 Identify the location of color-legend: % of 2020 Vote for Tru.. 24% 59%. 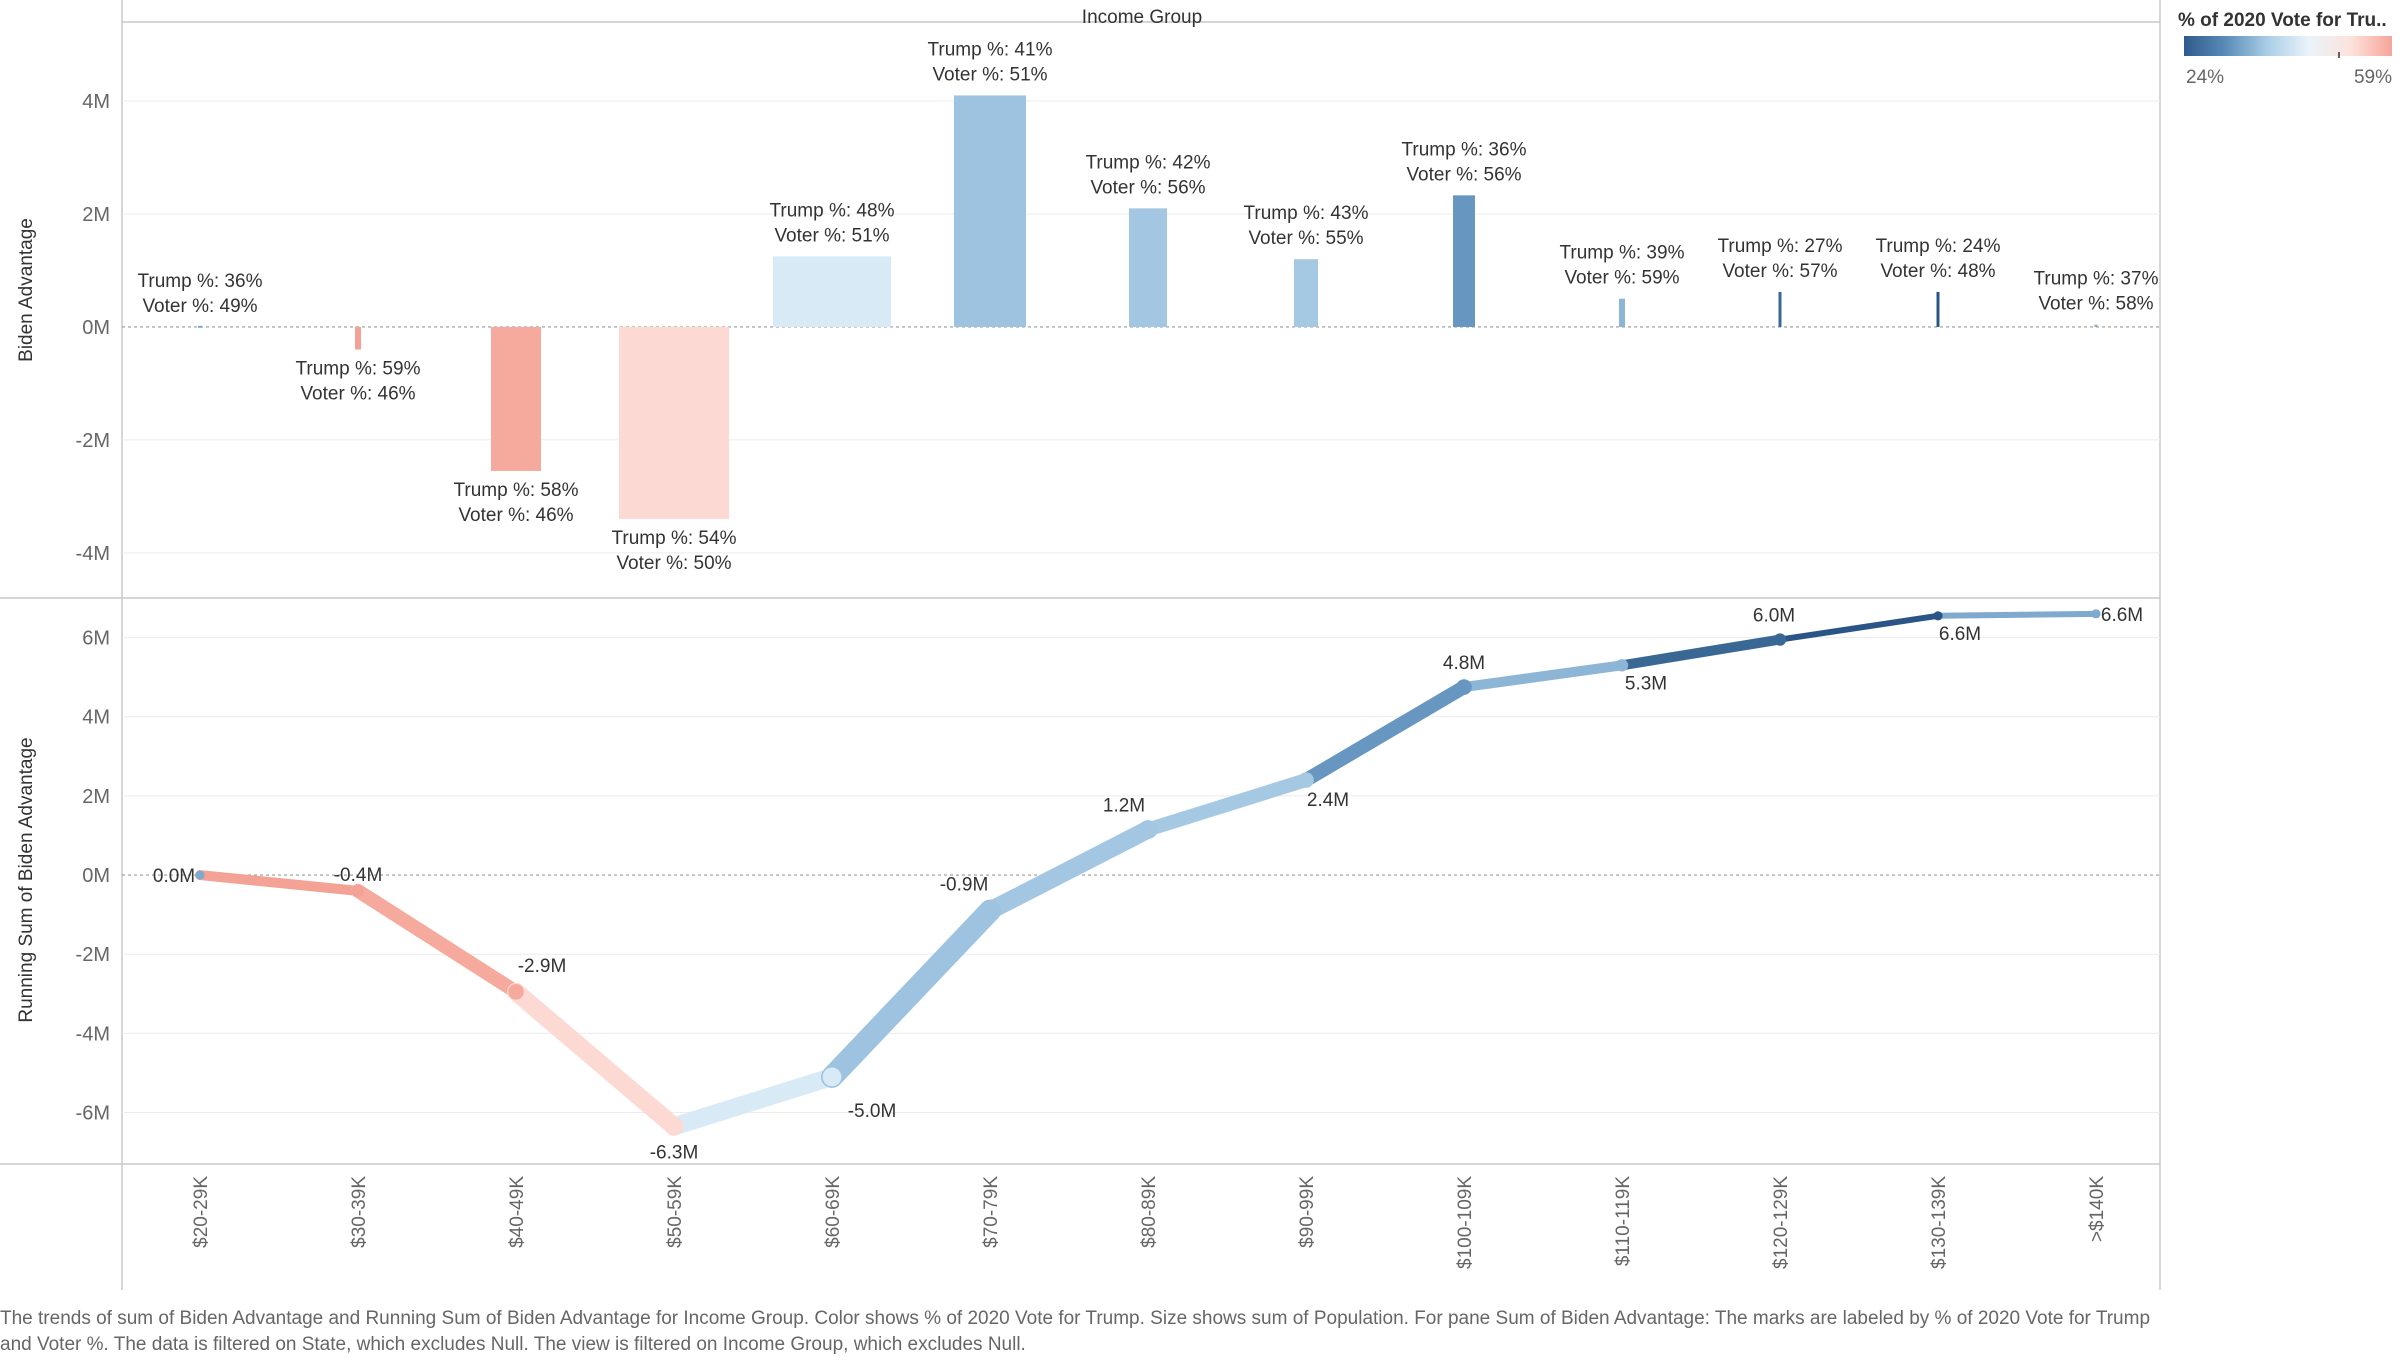
(2285, 49).